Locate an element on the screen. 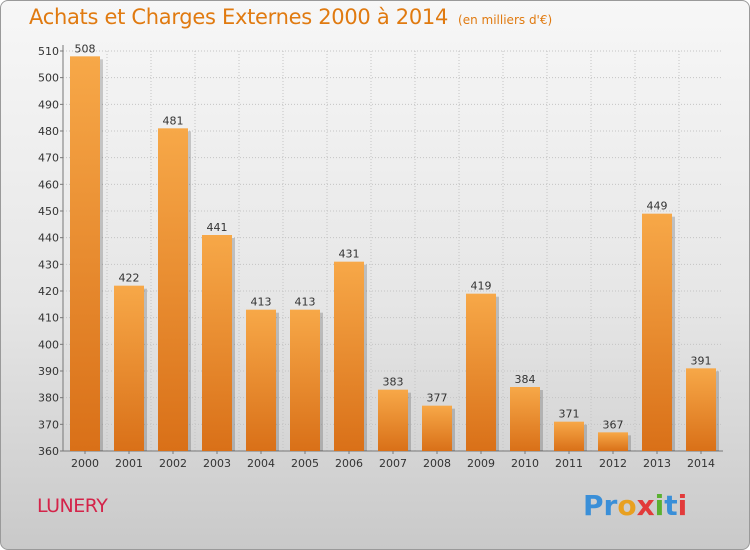 Image resolution: width=750 pixels, height=550 pixels. y-tick-label: 470 is located at coordinates (48, 158).